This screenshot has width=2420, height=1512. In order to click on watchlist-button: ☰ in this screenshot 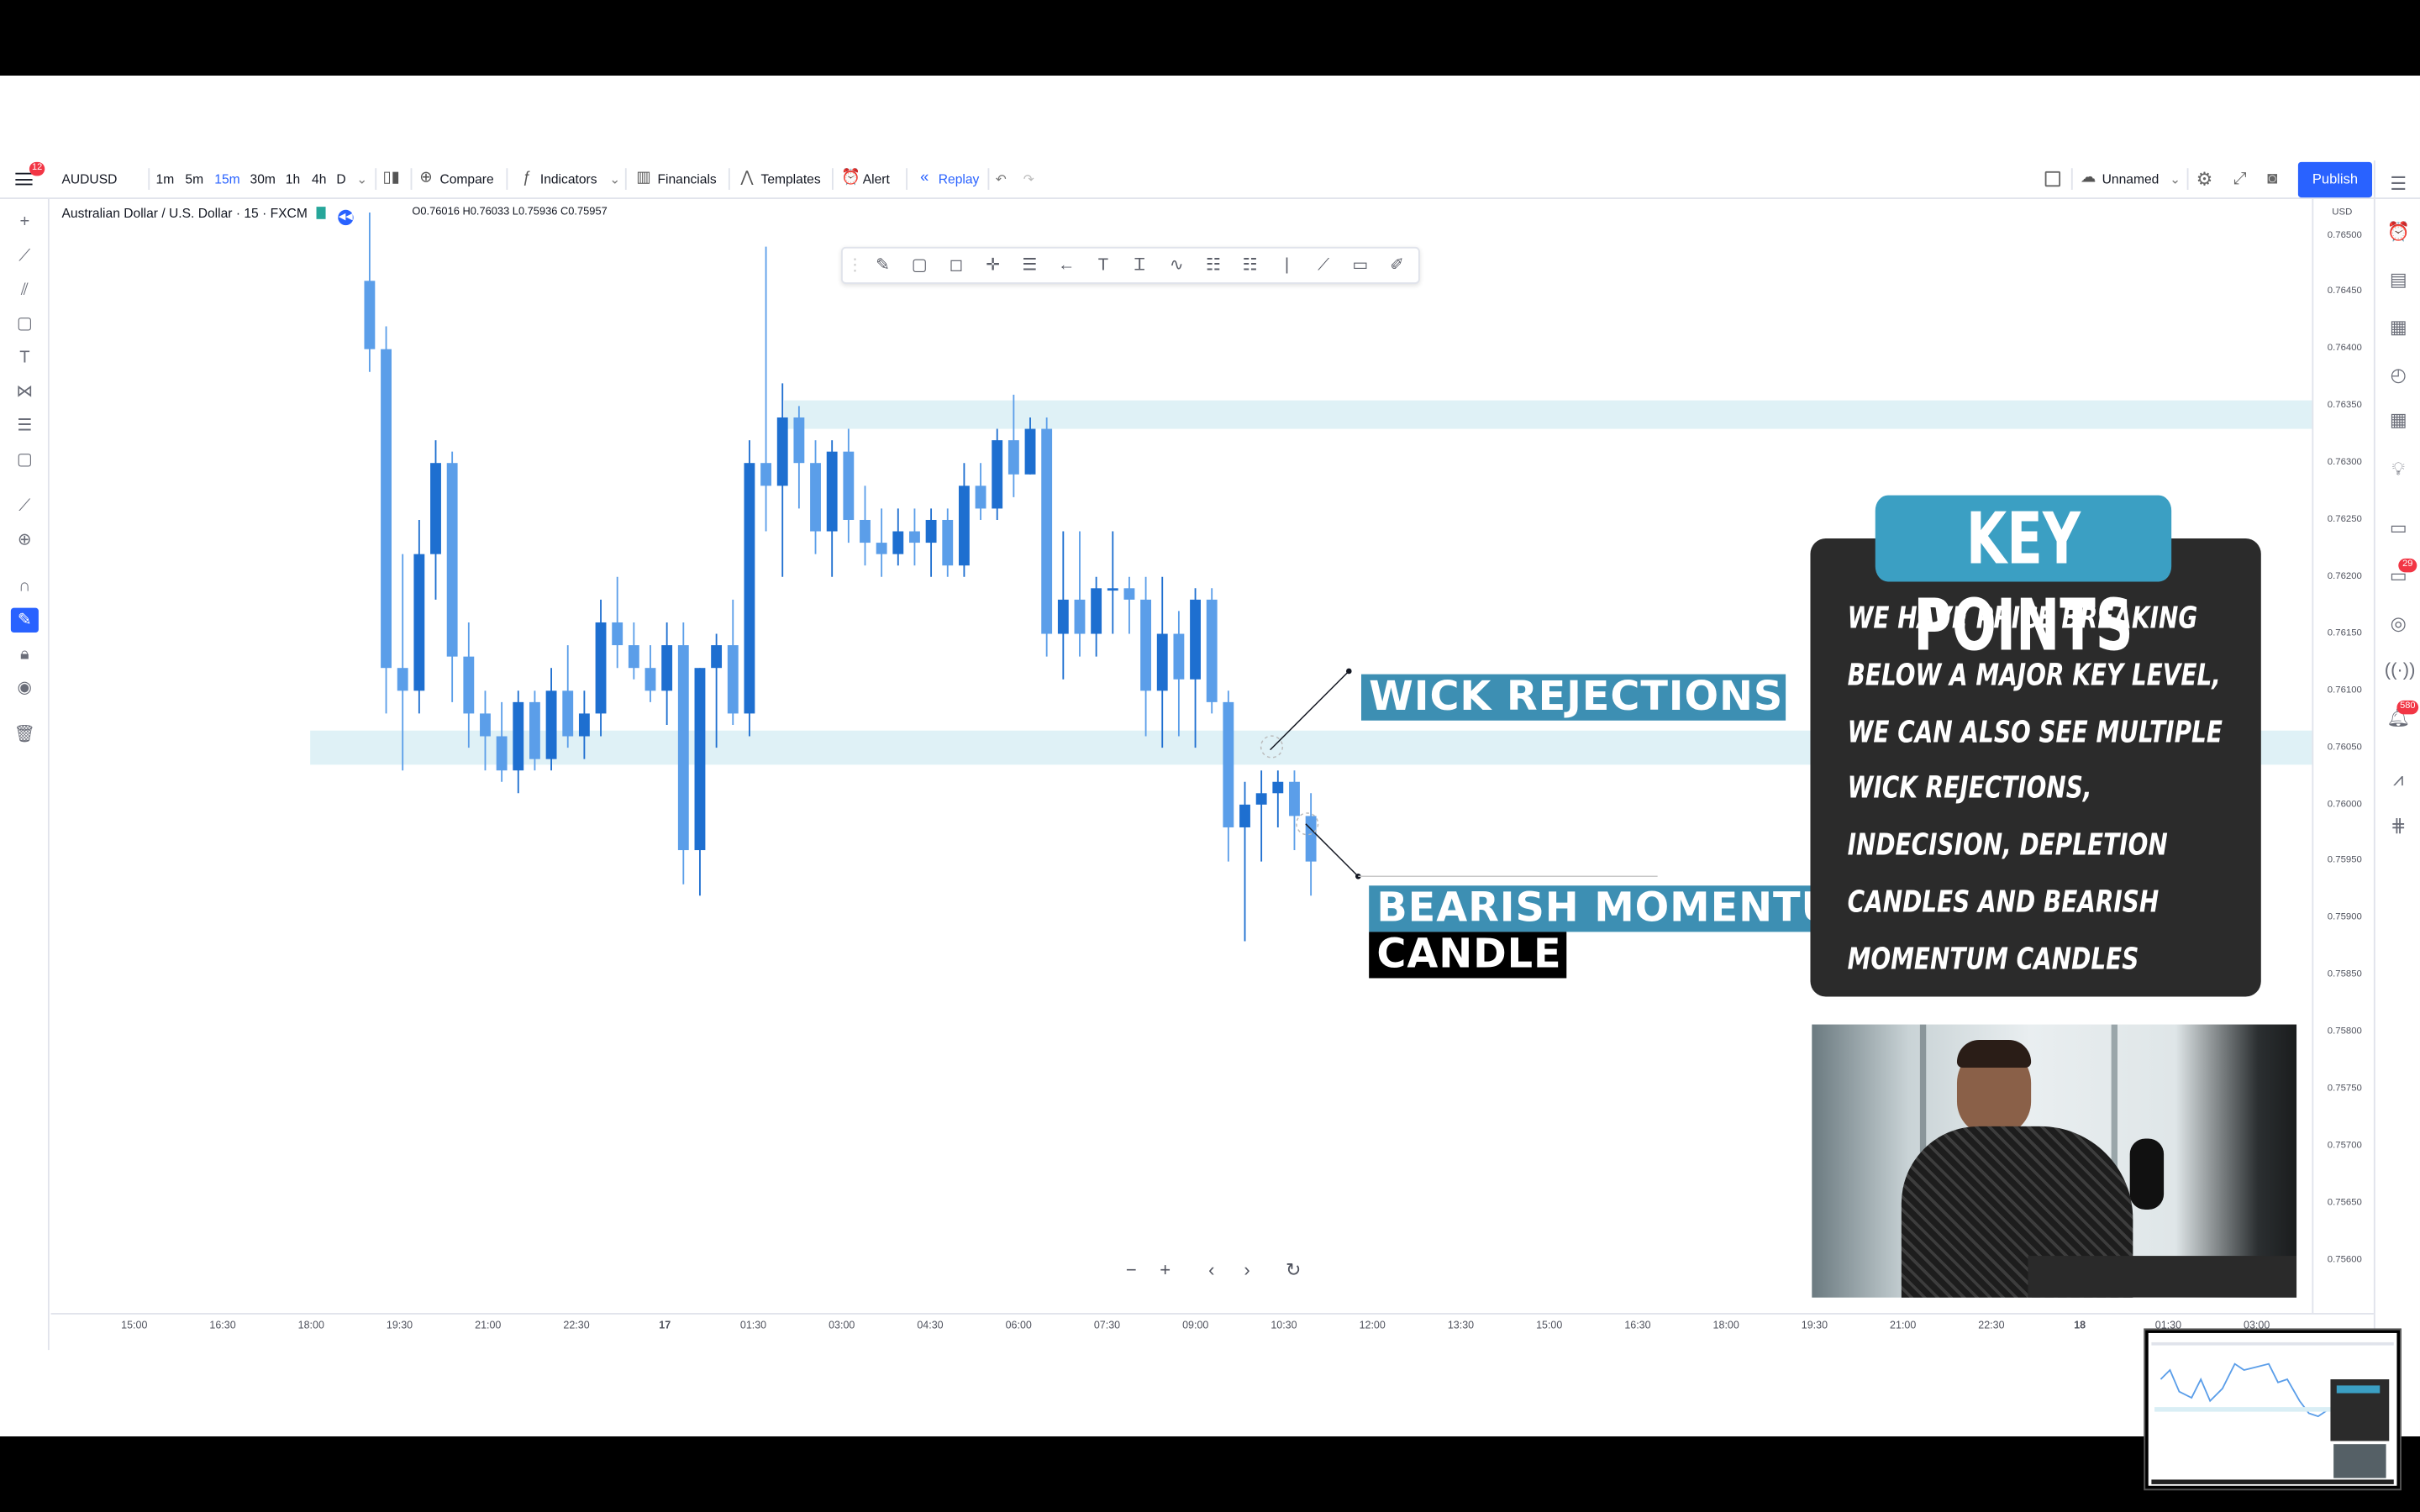, I will do `click(2398, 183)`.